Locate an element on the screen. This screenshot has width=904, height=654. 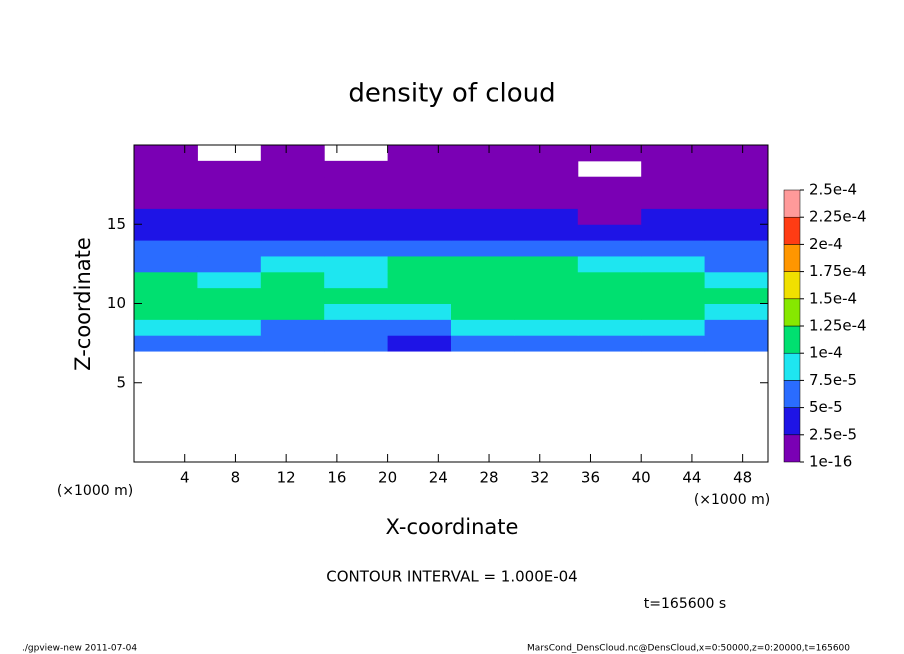
y-unit: (×1000 m) is located at coordinates (95, 491).